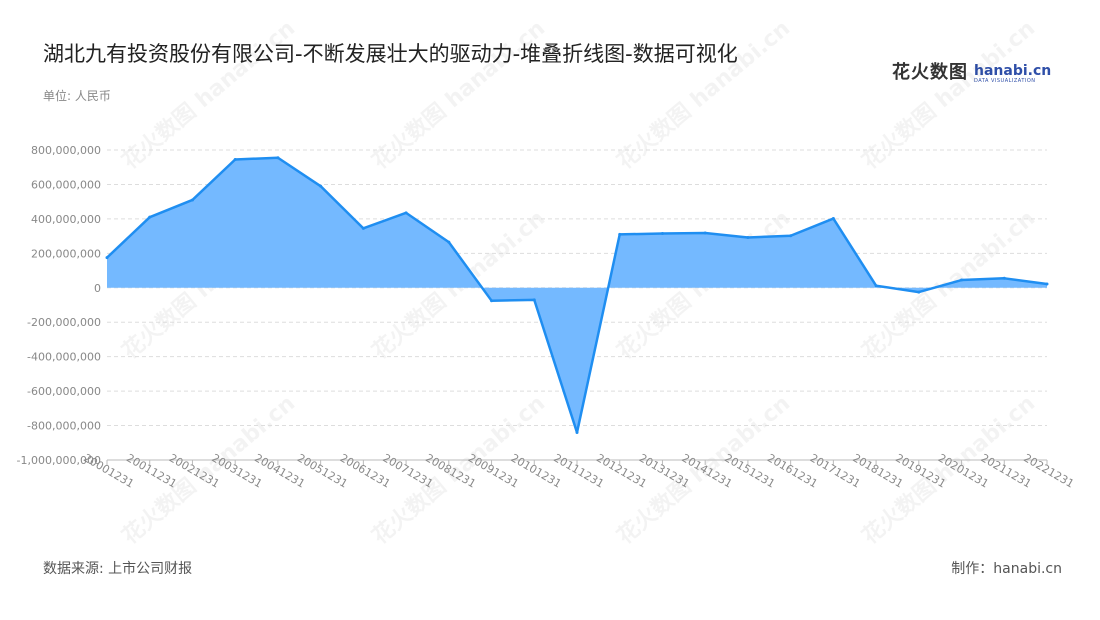  Describe the element at coordinates (930, 72) in the screenshot. I see `logo-cn-text: 花火数图` at that location.